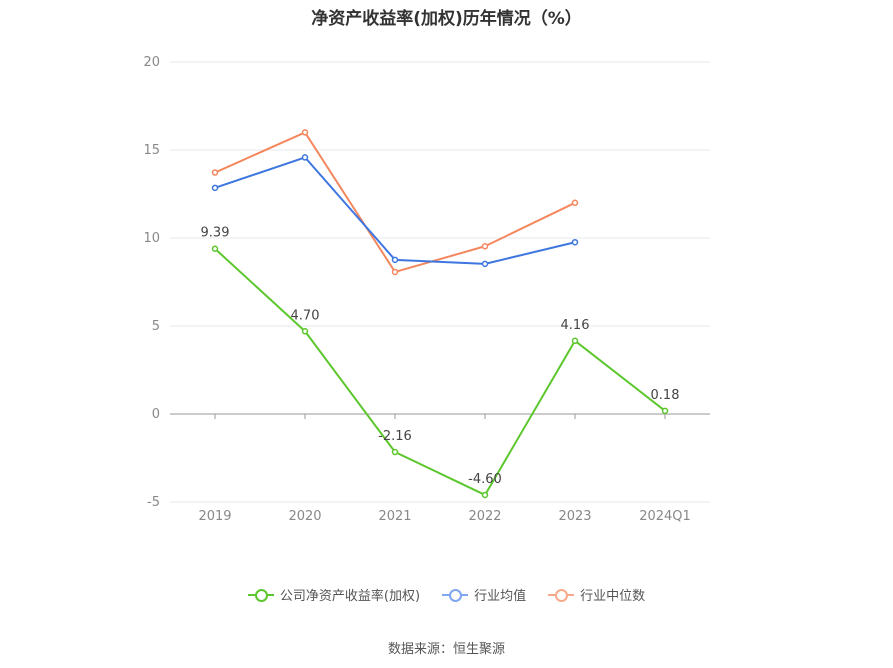 Image resolution: width=893 pixels, height=668 pixels. What do you see at coordinates (153, 502) in the screenshot?
I see `y-tick-label: -5` at bounding box center [153, 502].